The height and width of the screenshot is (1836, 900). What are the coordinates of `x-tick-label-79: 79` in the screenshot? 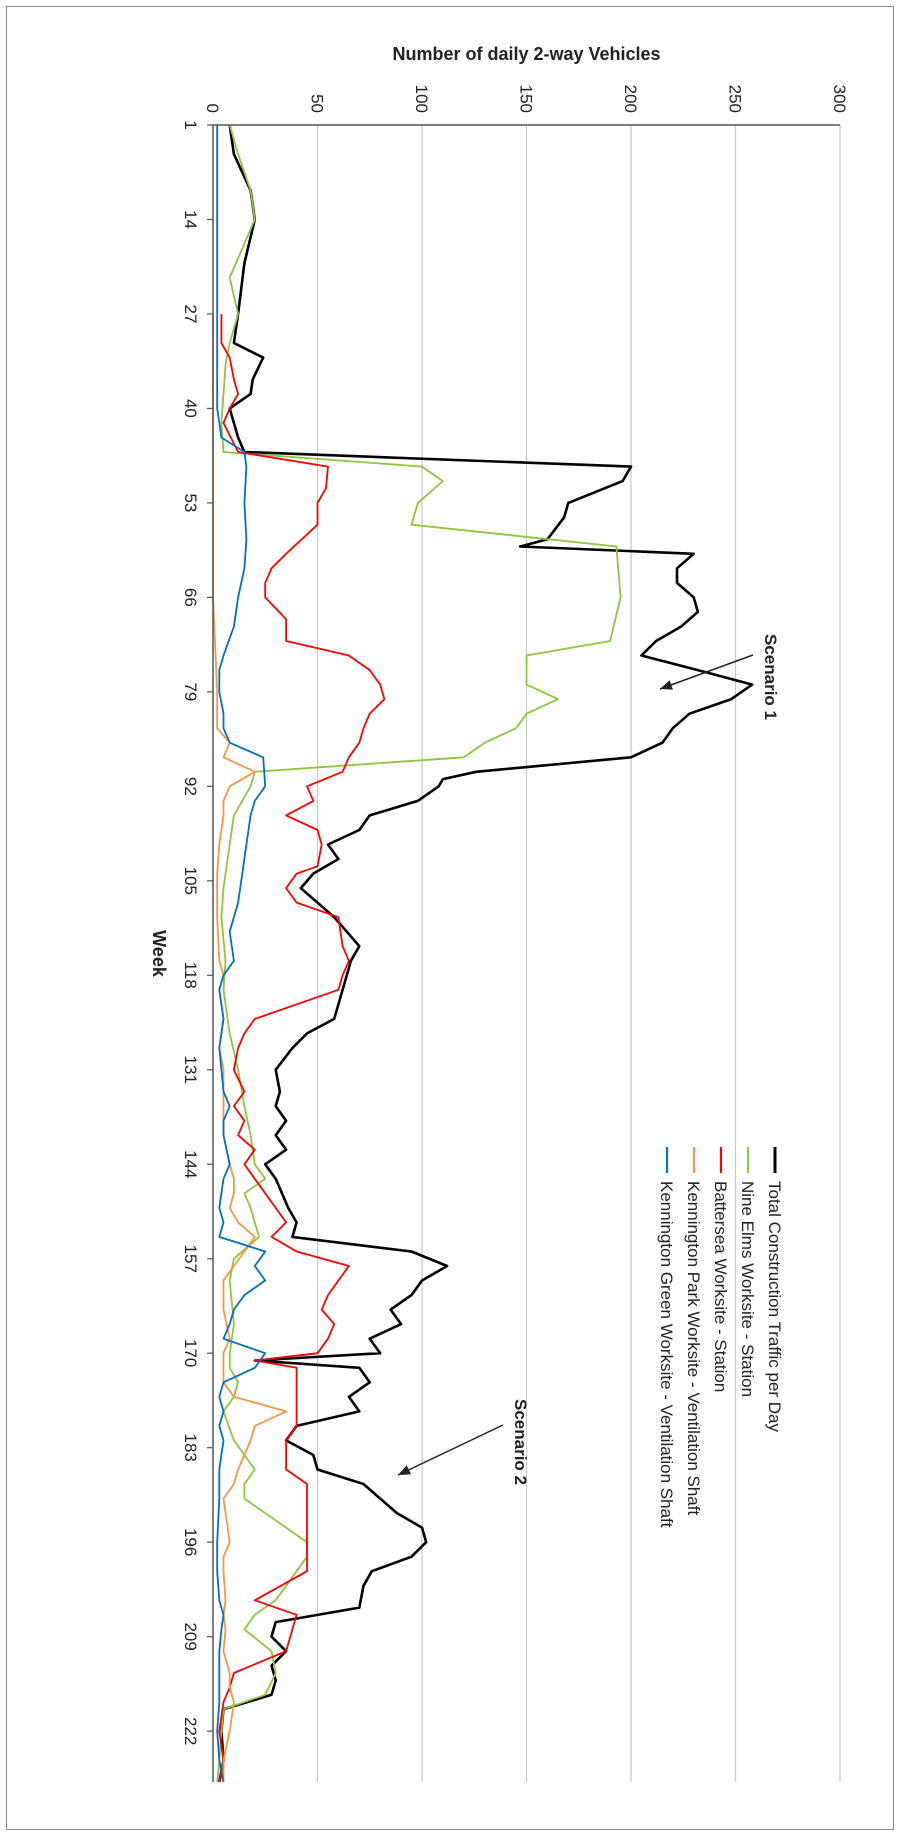 It's located at (190, 691).